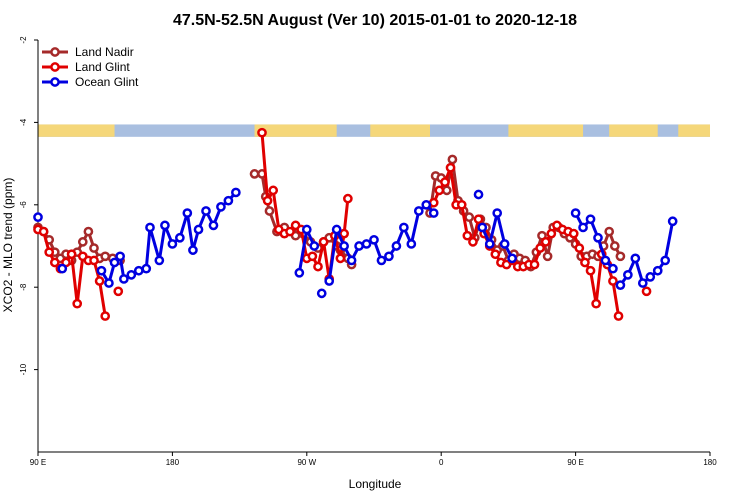 Image resolution: width=750 pixels, height=500 pixels. I want to click on legend-item-land-glint: Land Glint, so click(86, 67).